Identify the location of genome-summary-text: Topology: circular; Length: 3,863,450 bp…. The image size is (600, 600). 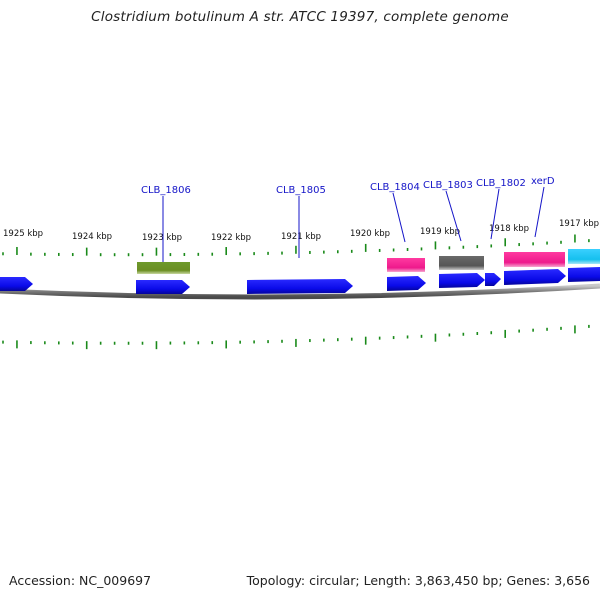
(418, 580).